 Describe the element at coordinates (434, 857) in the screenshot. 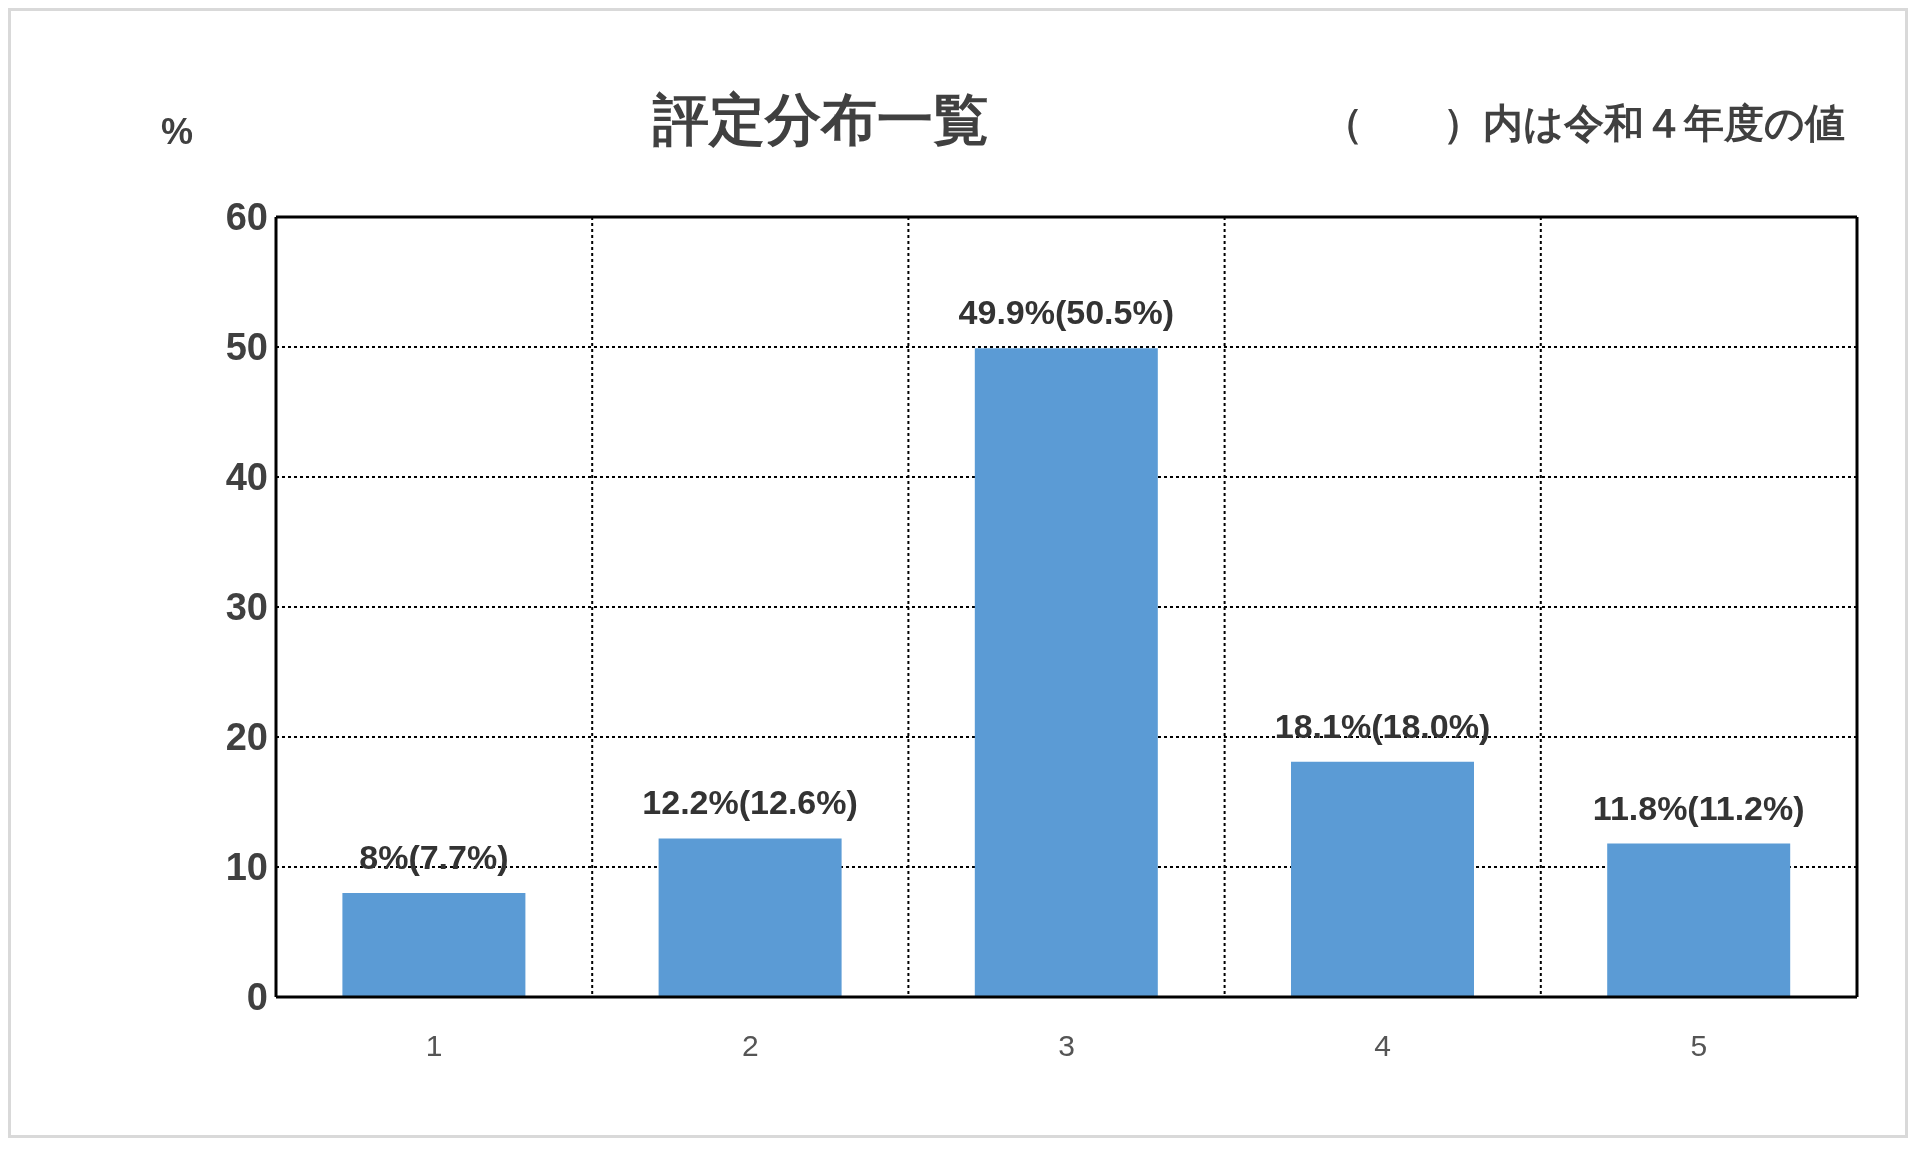

I see `data-label: 8%(7.7%)` at that location.